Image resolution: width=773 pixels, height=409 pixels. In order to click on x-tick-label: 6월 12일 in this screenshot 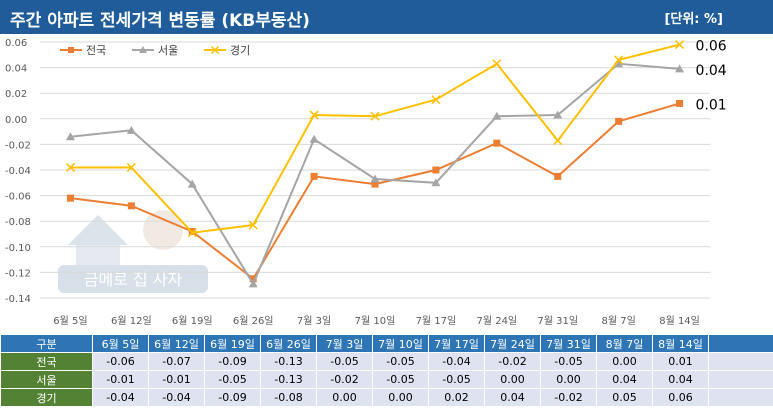, I will do `click(131, 321)`.